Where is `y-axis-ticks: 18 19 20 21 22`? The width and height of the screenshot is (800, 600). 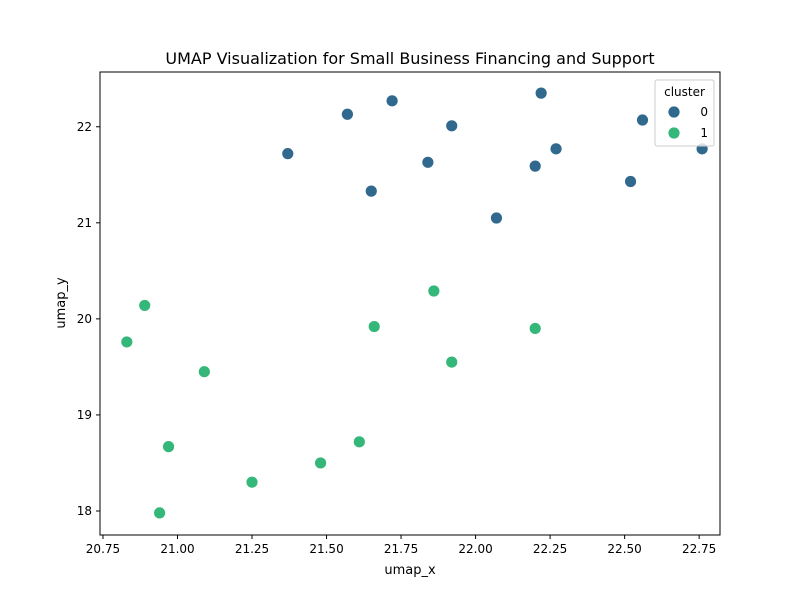
y-axis-ticks: 18 19 20 21 22 is located at coordinates (88, 319).